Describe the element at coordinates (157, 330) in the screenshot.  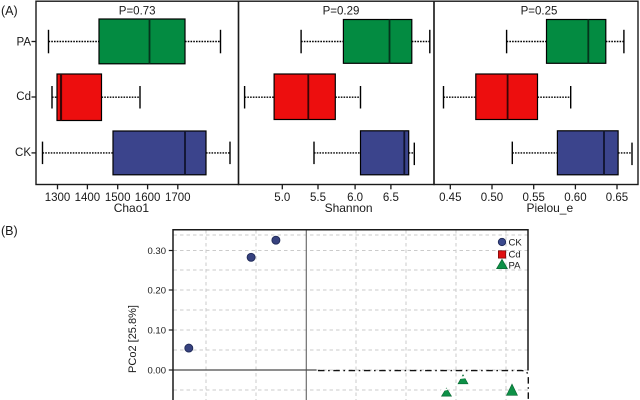
I see `svg-text: 0.10` at that location.